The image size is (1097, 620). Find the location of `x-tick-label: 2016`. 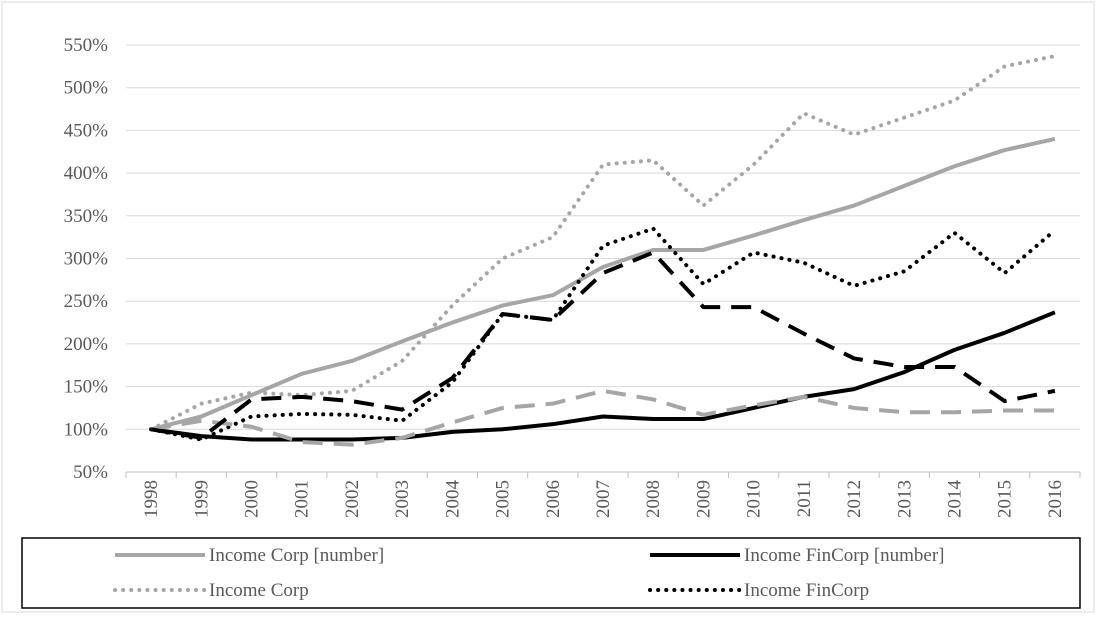

x-tick-label: 2016 is located at coordinates (1055, 499).